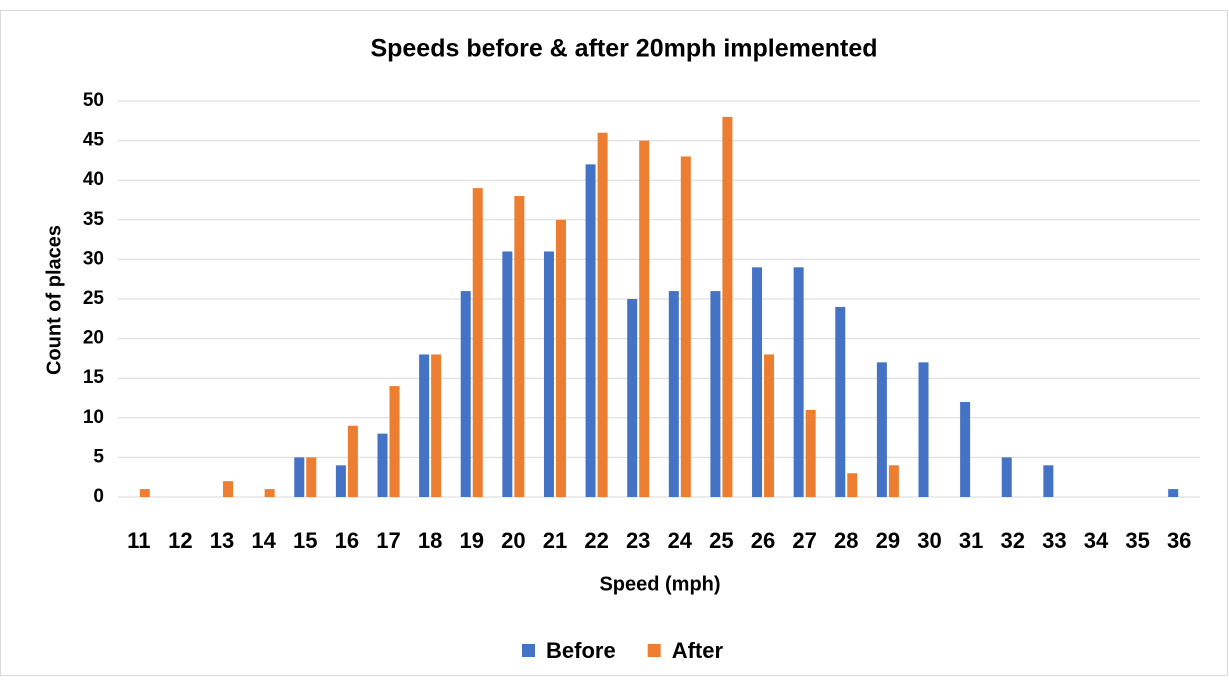  I want to click on y-tick-label: 5, so click(98, 456).